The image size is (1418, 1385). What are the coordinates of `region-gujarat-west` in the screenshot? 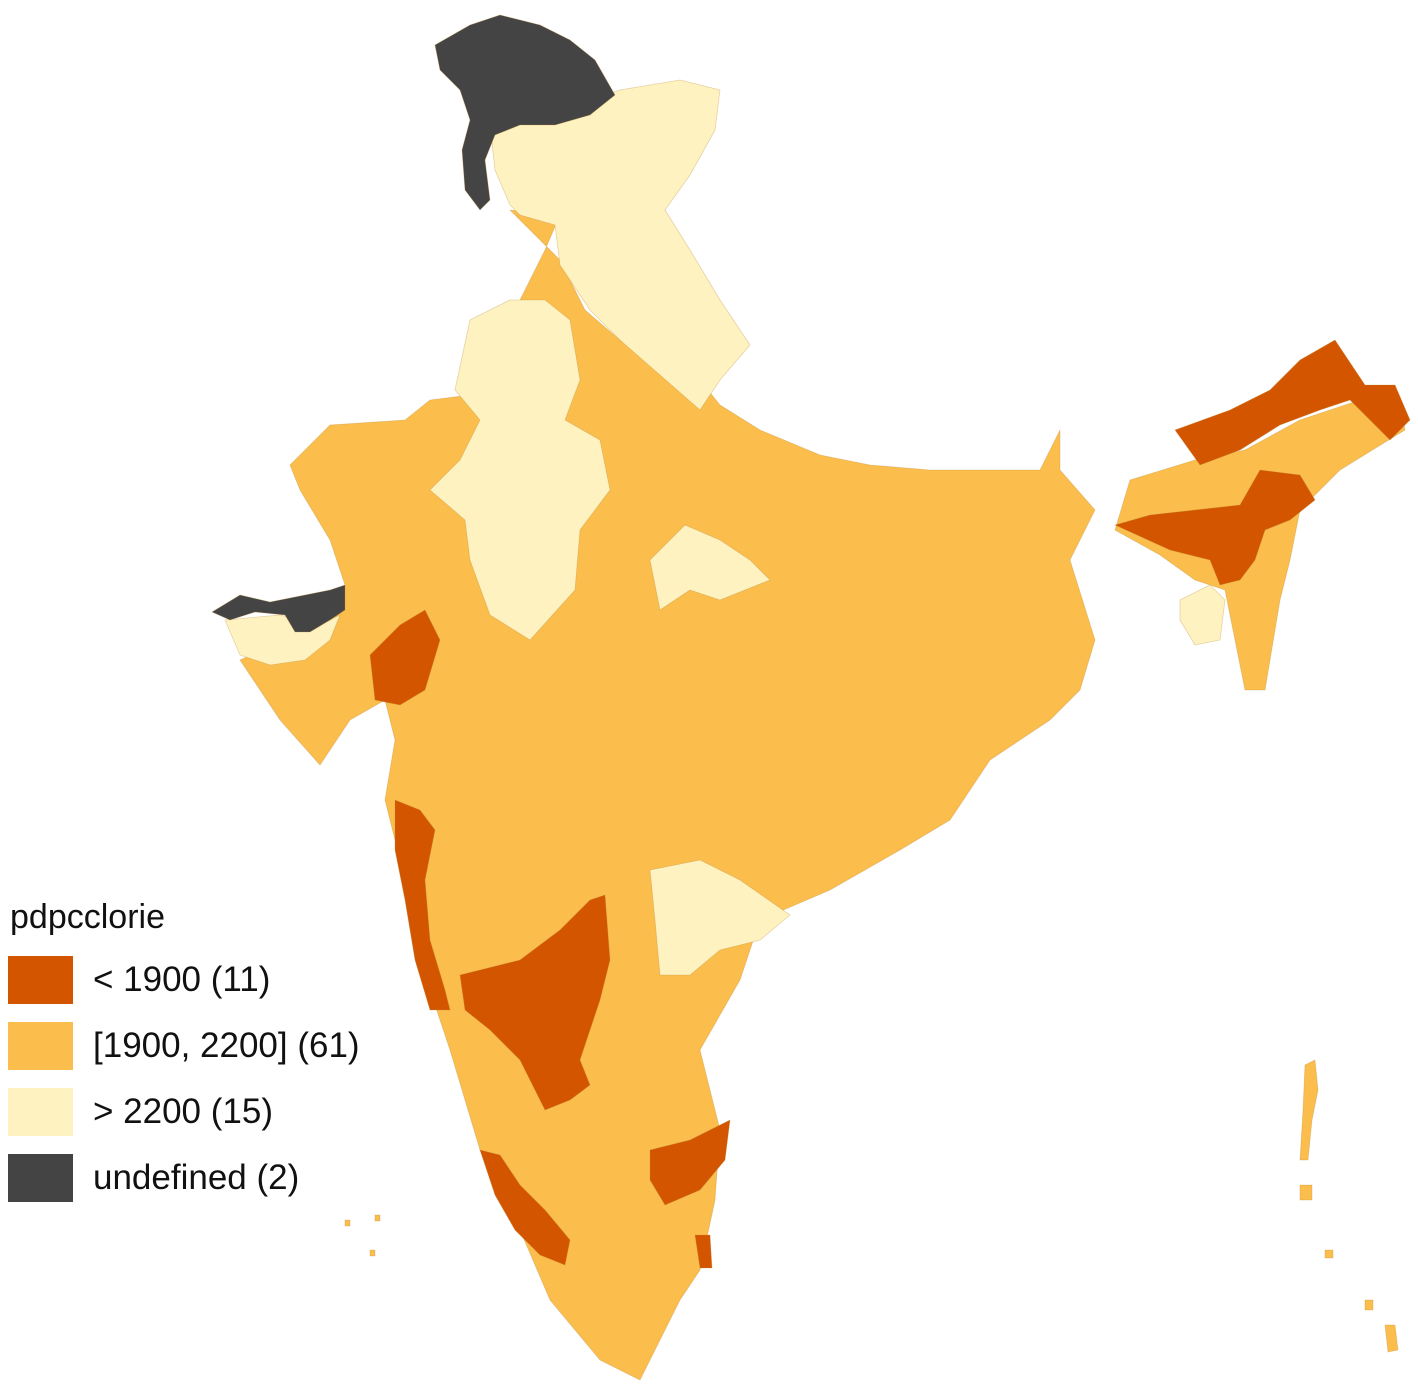 It's located at (278, 608).